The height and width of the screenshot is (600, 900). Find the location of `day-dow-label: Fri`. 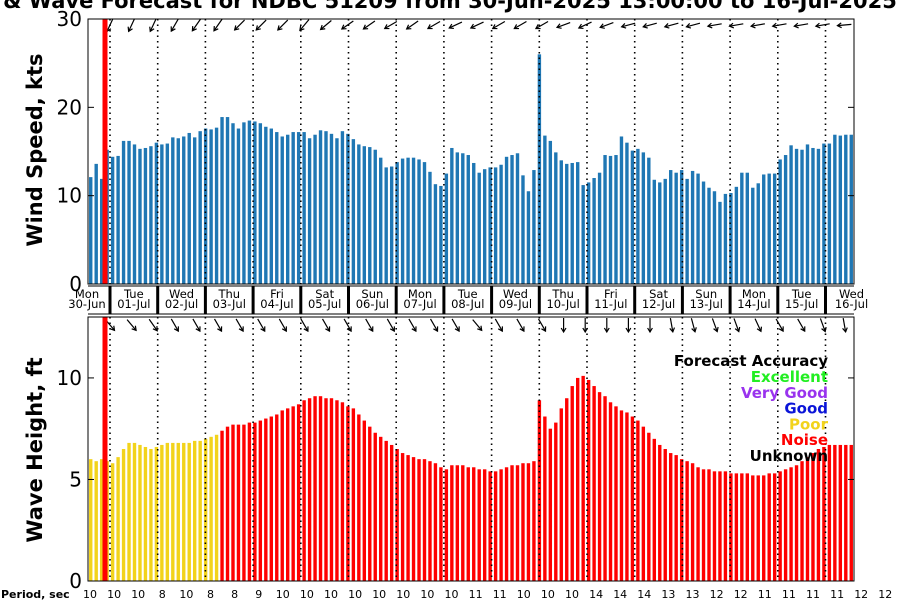

day-dow-label: Fri is located at coordinates (277, 294).